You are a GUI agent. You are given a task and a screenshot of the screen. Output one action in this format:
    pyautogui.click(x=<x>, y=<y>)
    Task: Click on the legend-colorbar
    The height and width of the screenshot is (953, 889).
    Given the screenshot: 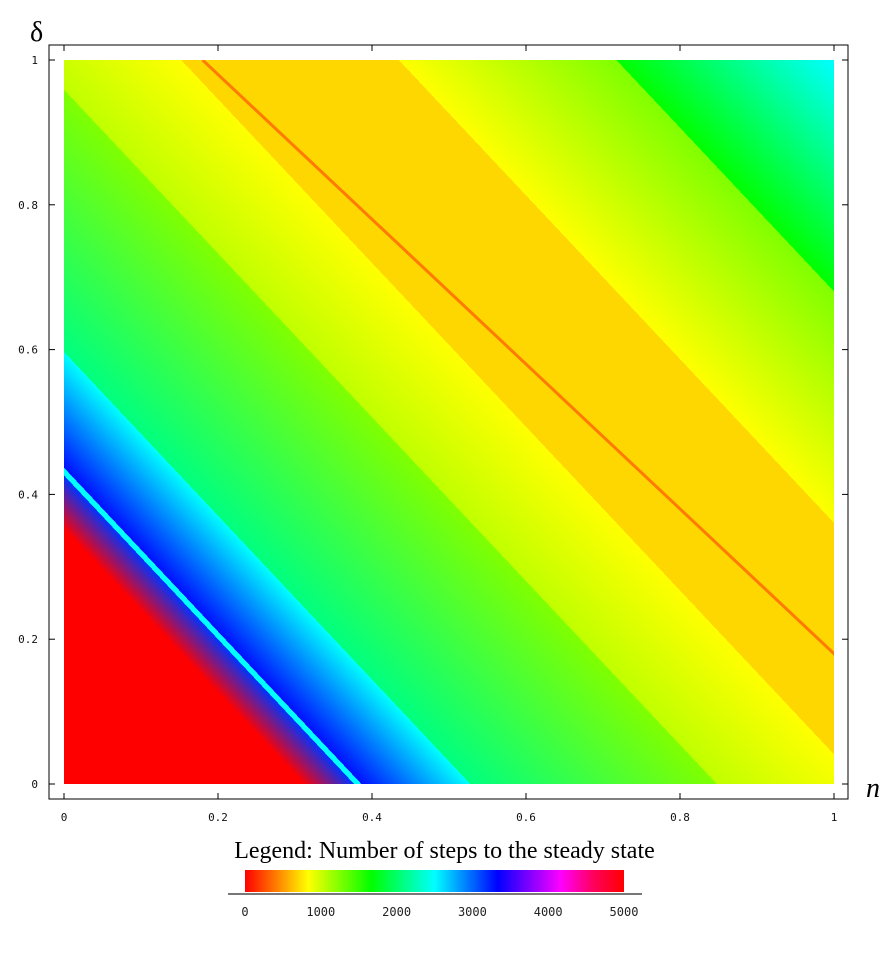 What is the action you would take?
    pyautogui.click(x=434, y=881)
    